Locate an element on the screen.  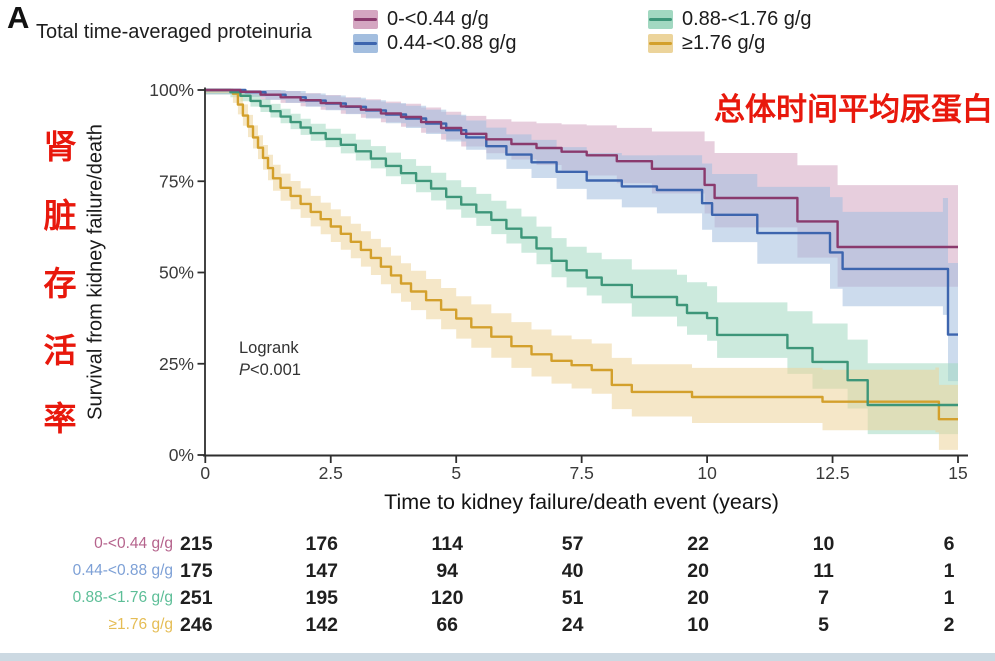
risk-row-label: 0-<0.44 g/g is located at coordinates (133, 543).